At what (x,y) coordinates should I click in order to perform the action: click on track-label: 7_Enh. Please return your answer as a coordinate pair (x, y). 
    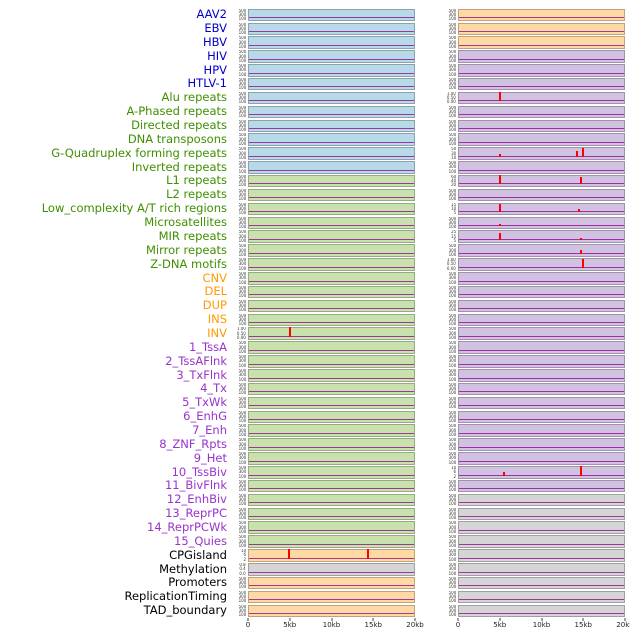
    Looking at the image, I should click on (209, 429).